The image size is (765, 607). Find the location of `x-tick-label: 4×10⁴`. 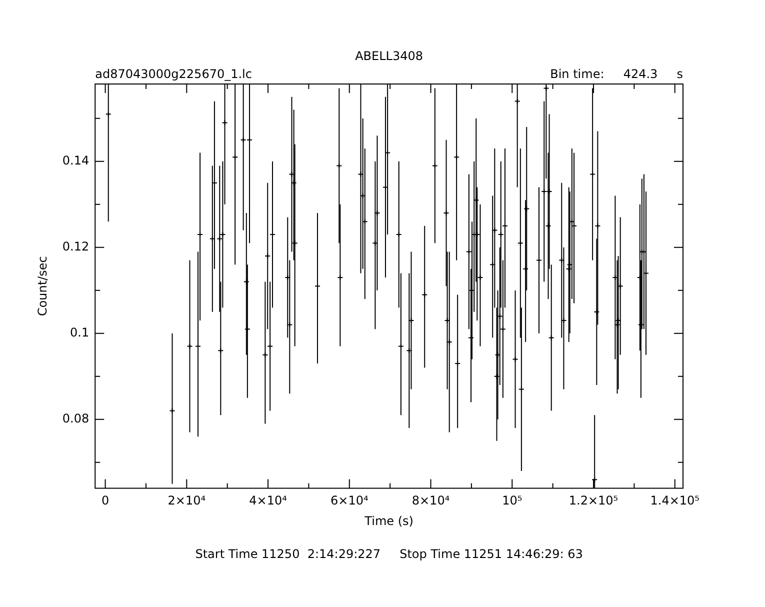

x-tick-label: 4×10⁴ is located at coordinates (268, 501).